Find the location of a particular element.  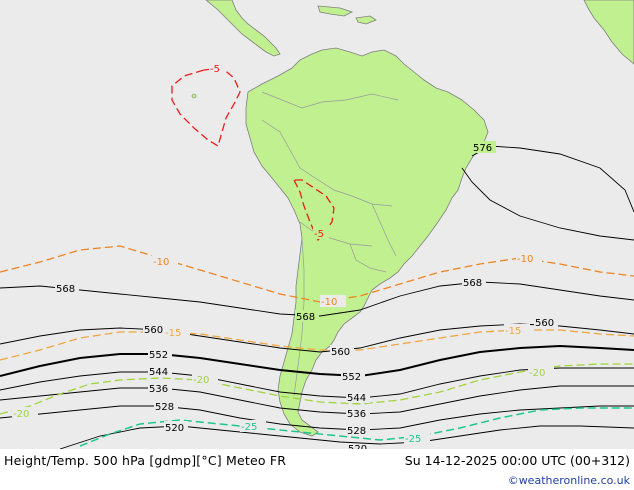

label-568-east: 568 is located at coordinates (472, 283).